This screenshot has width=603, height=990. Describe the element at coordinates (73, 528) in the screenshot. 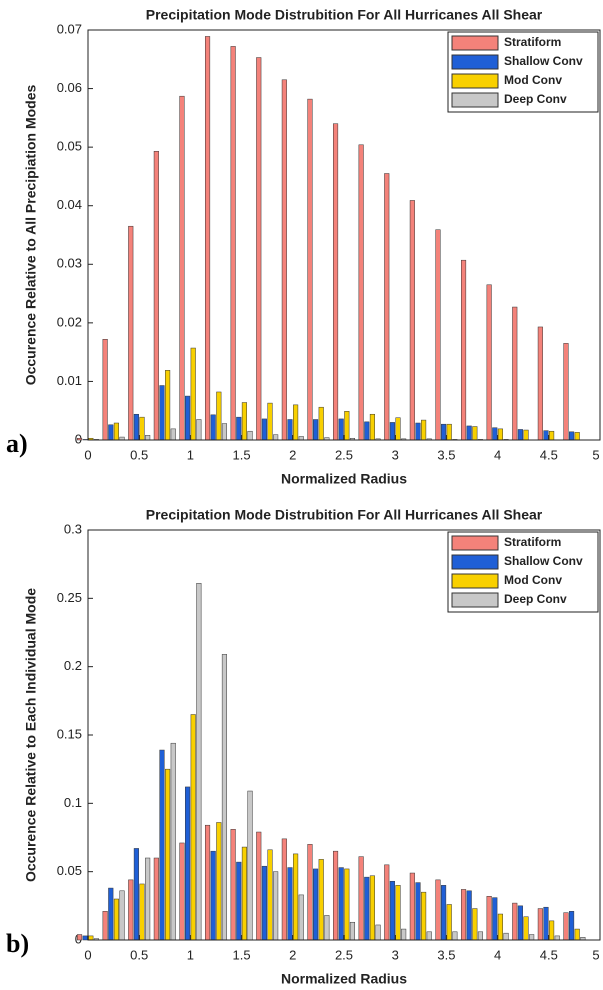

I see `y-tick-label: 0.3` at that location.